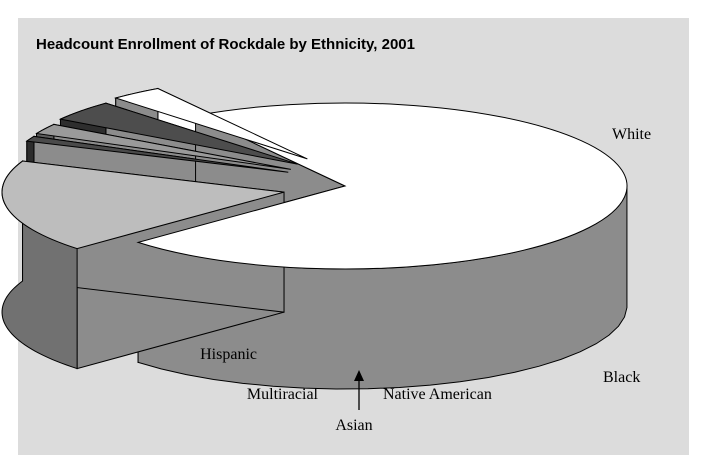  I want to click on slice-native-american, so click(157, 154).